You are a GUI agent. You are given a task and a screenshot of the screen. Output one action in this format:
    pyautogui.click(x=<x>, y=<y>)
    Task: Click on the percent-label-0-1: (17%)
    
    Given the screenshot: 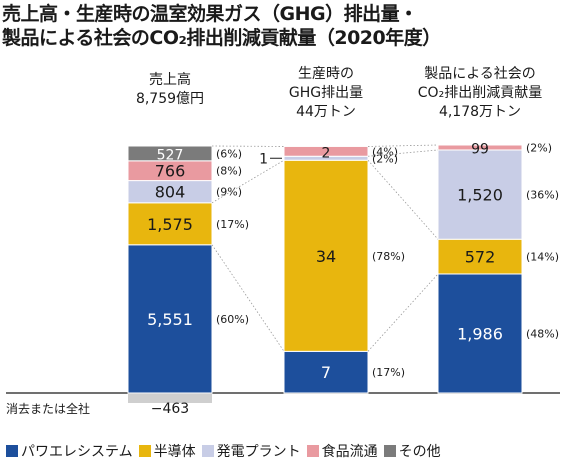 What is the action you would take?
    pyautogui.click(x=232, y=224)
    